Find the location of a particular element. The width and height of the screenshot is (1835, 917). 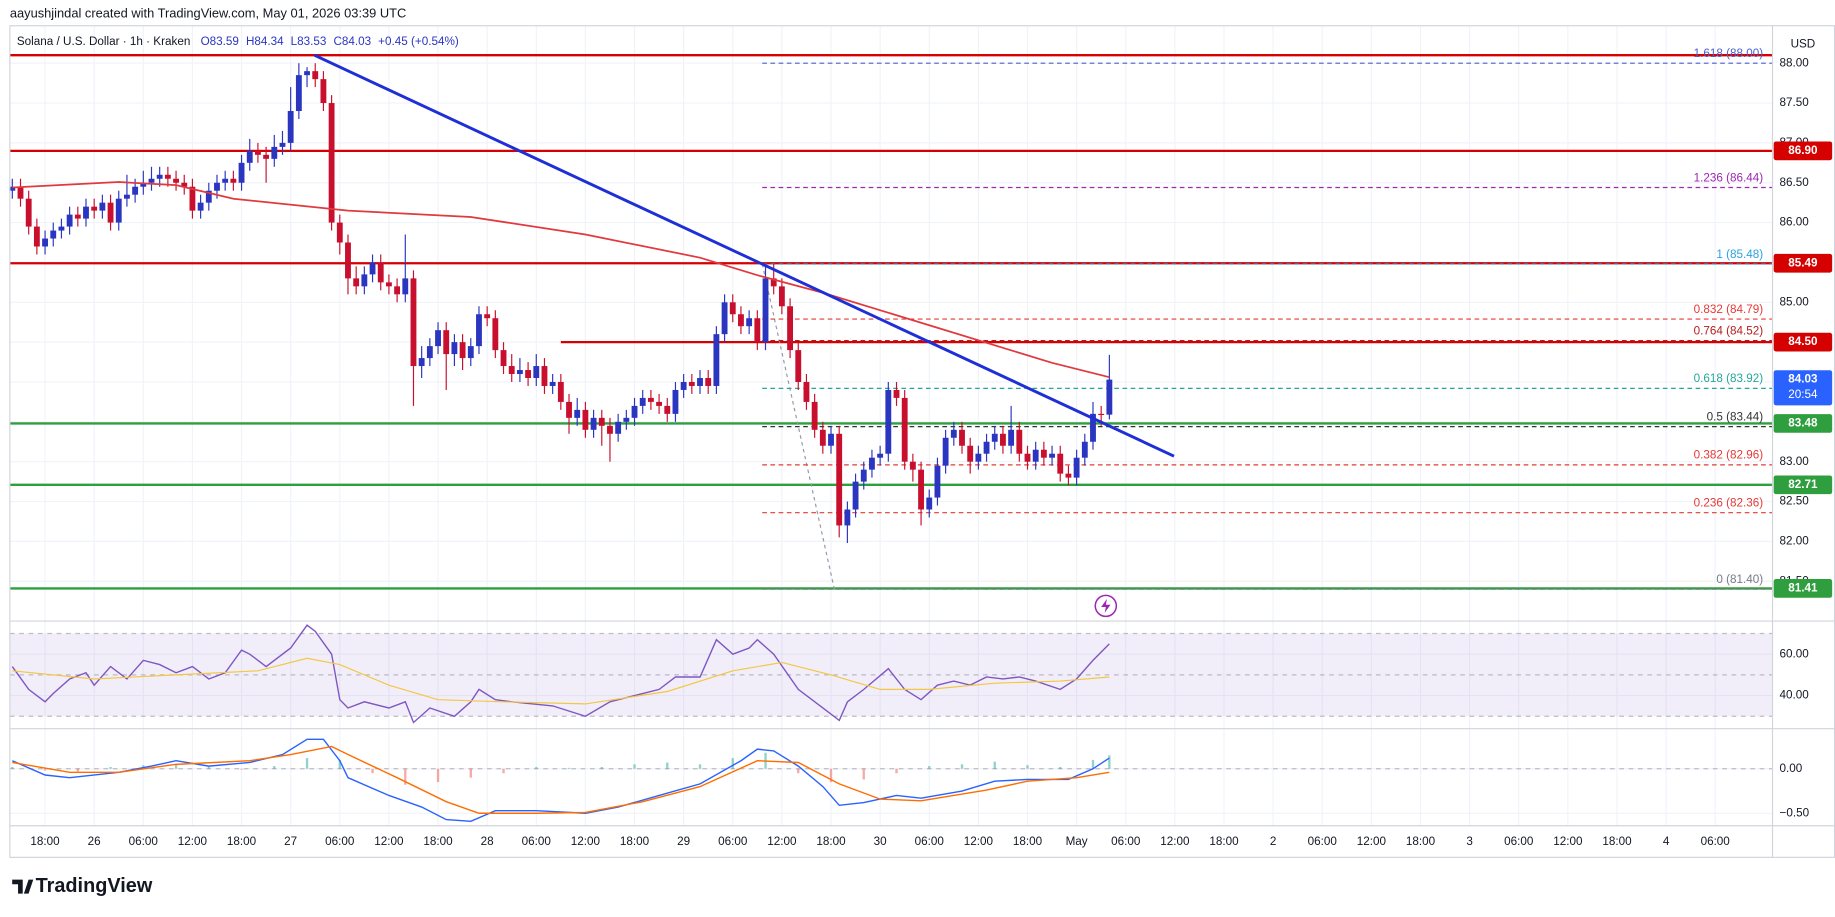

y-tick-label: 86.00 is located at coordinates (1795, 222).